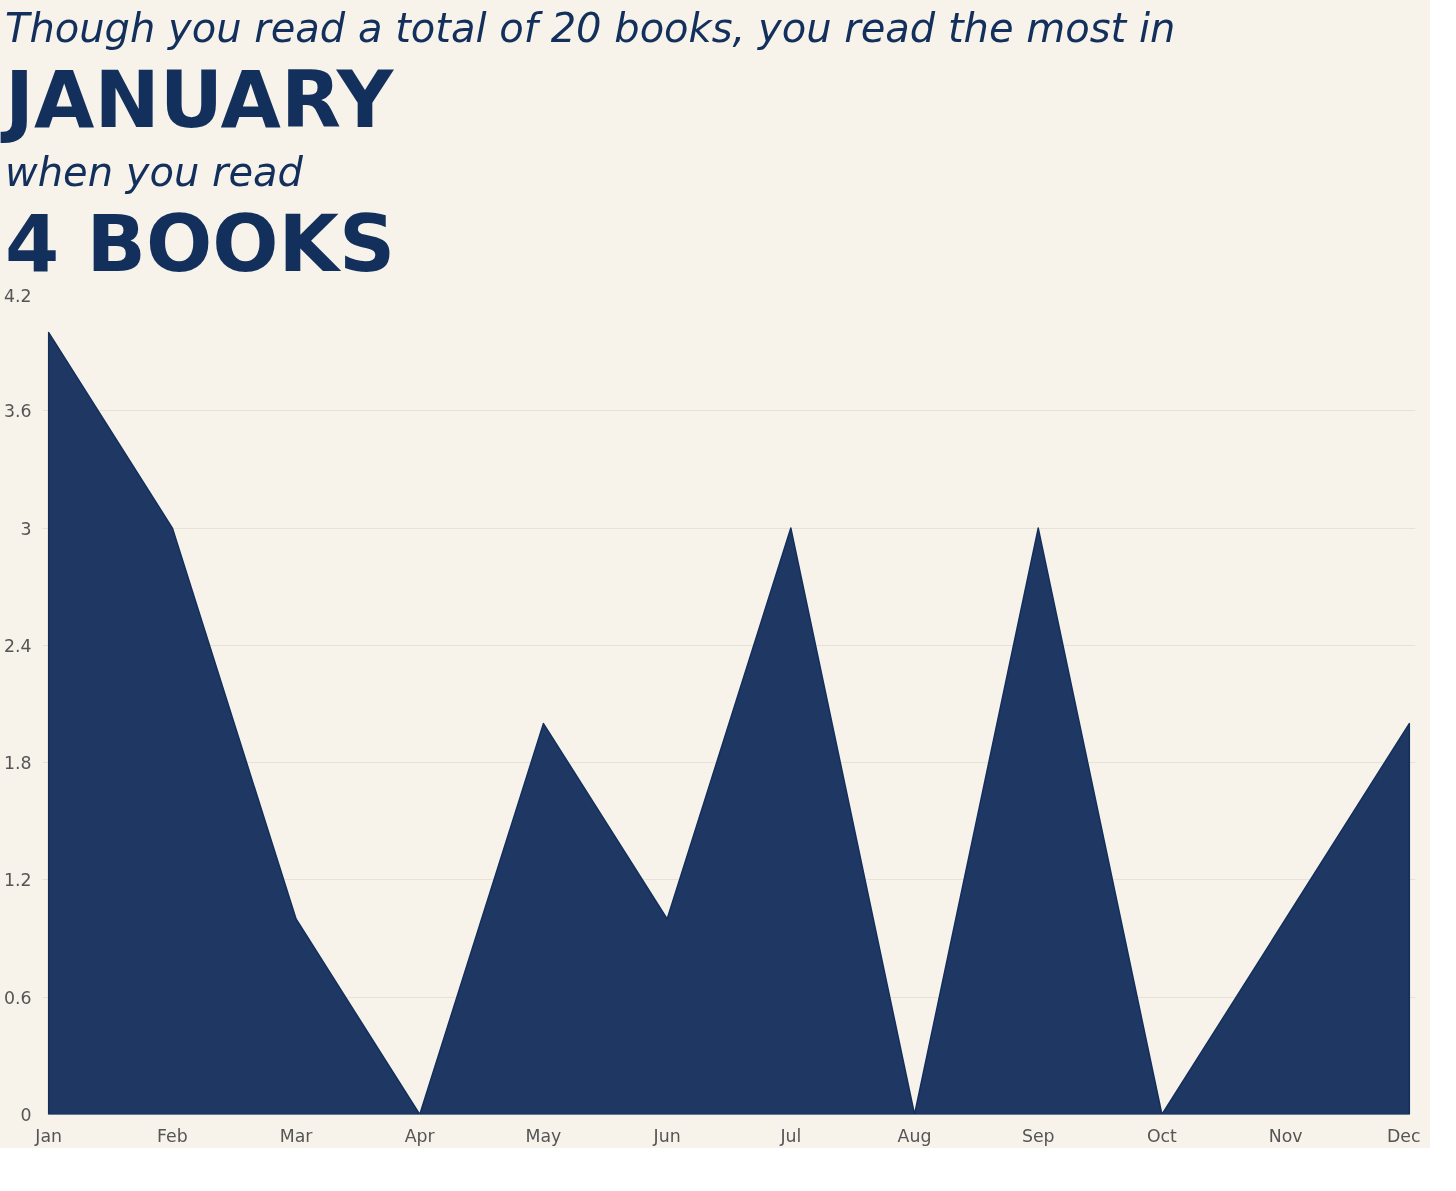  Describe the element at coordinates (17, 997) in the screenshot. I see `y-tick-label: 0.6` at that location.